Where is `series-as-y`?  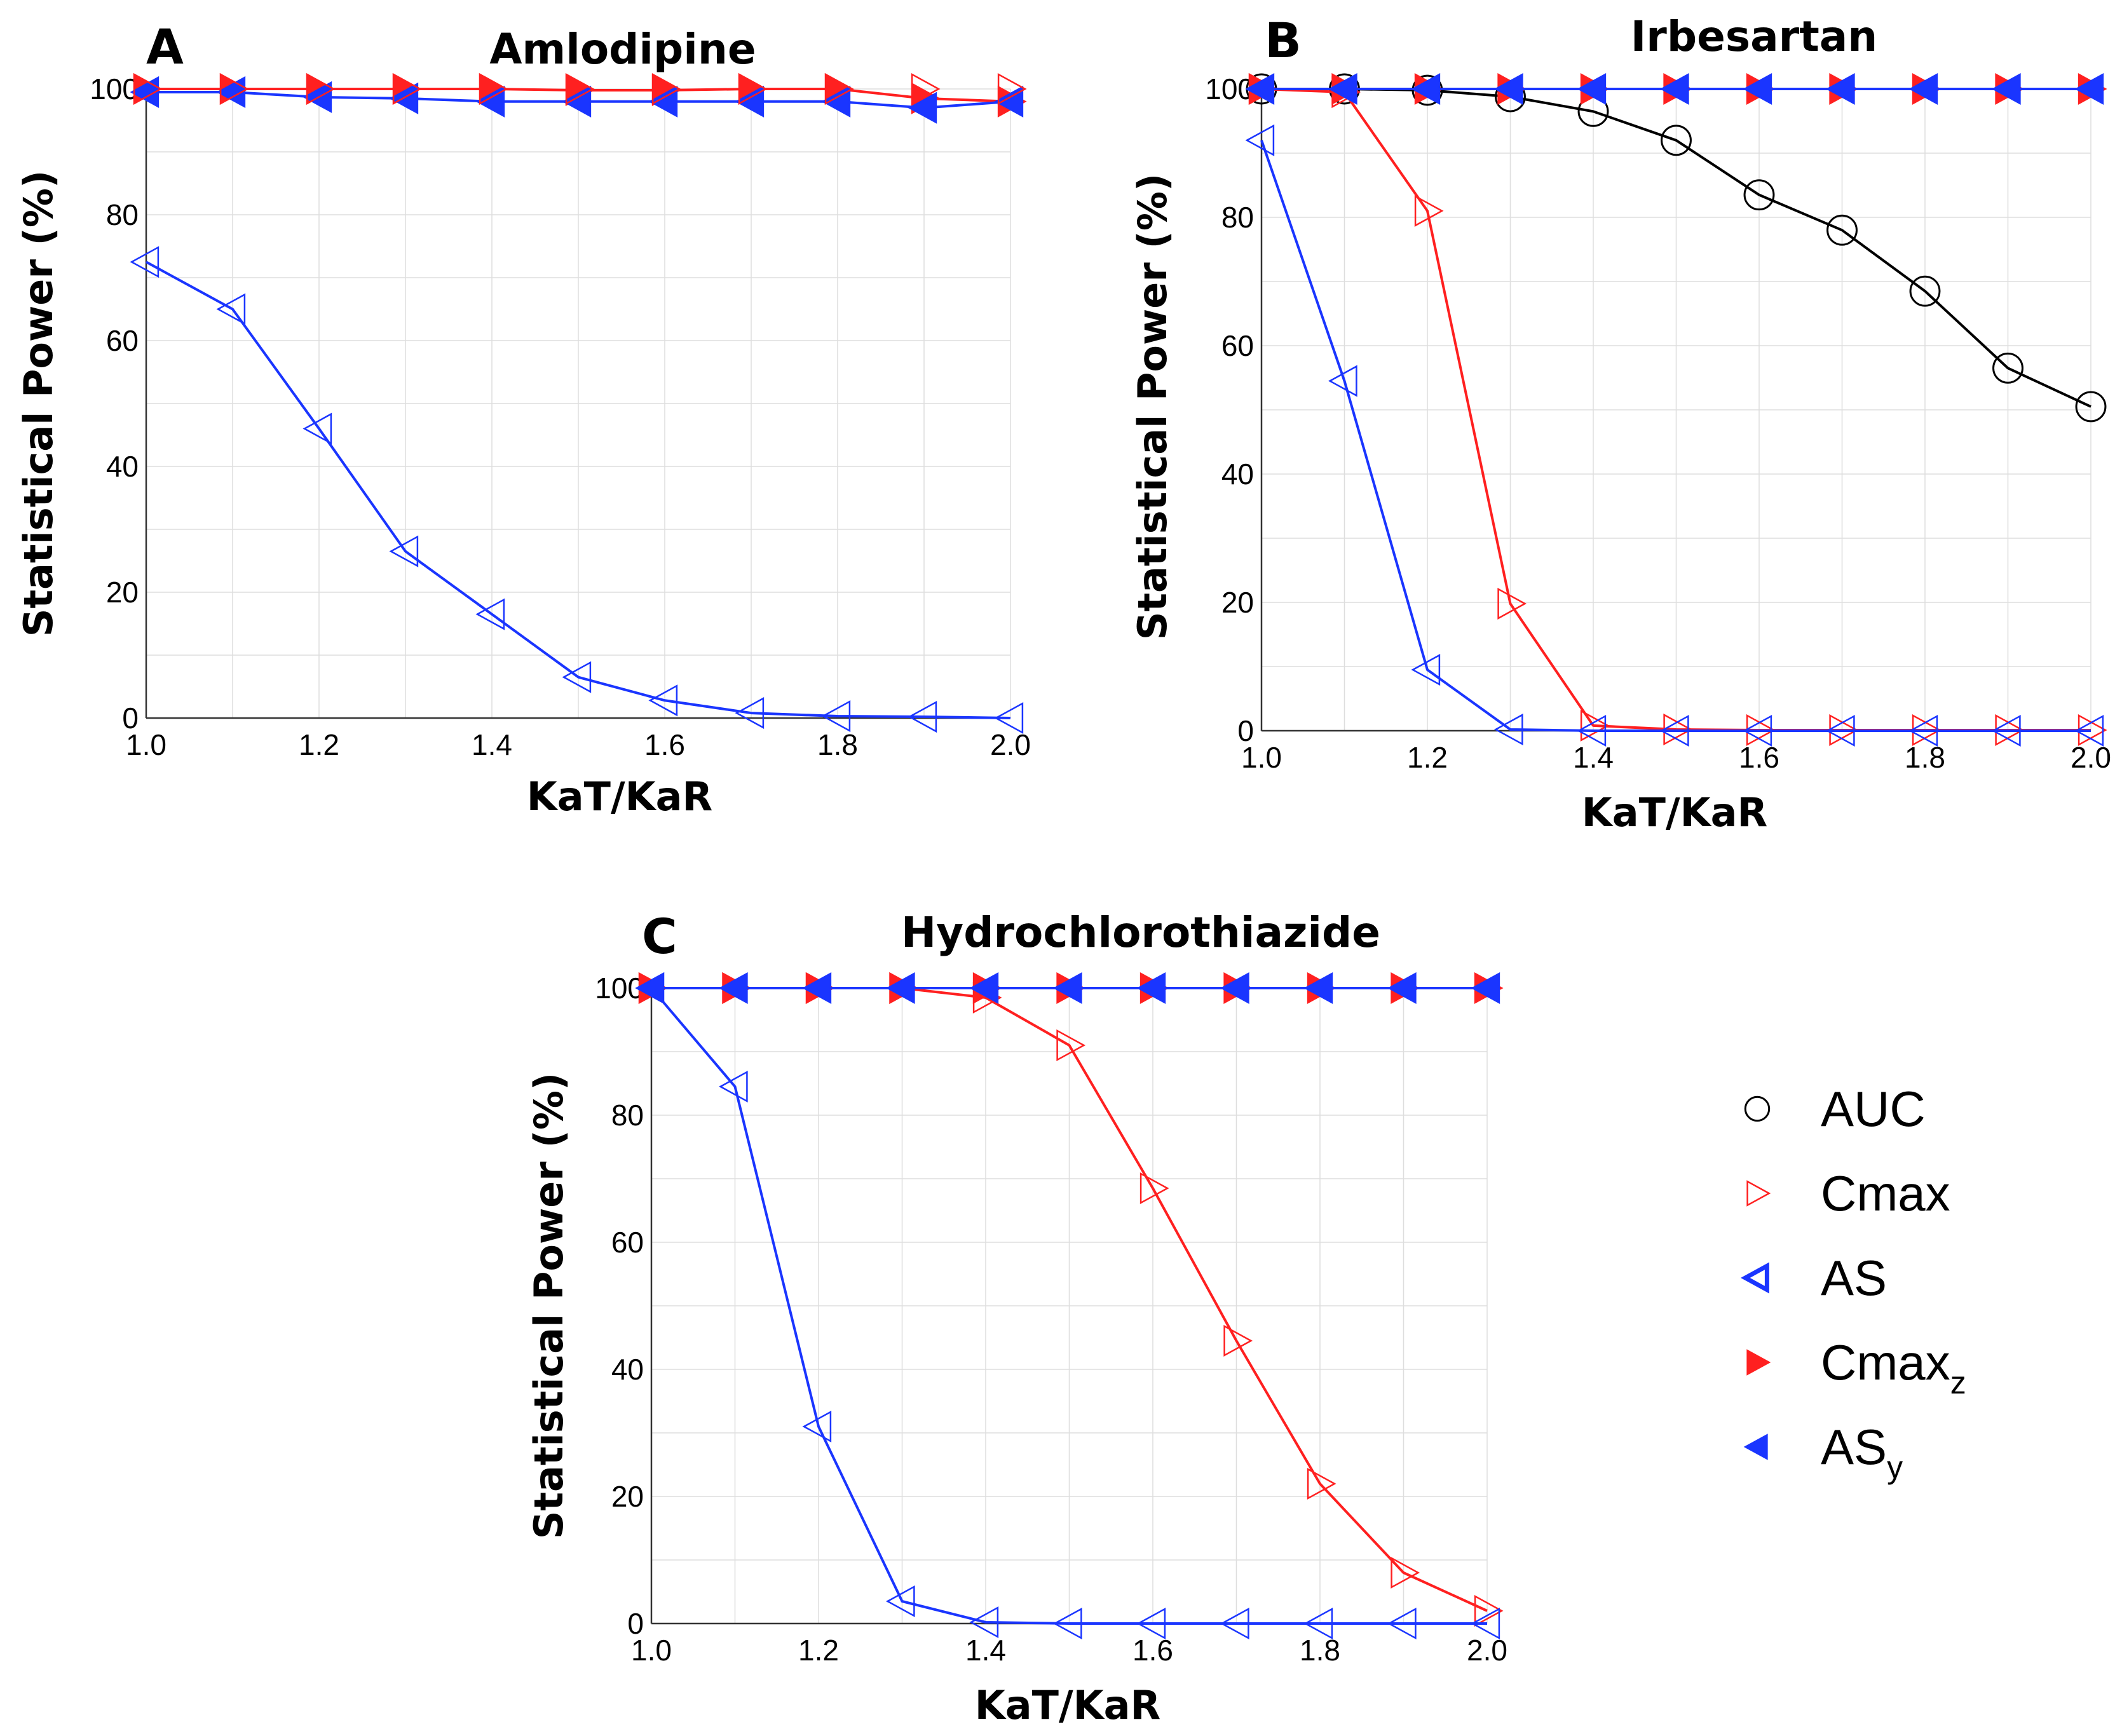
series-as-y is located at coordinates (1067, 988).